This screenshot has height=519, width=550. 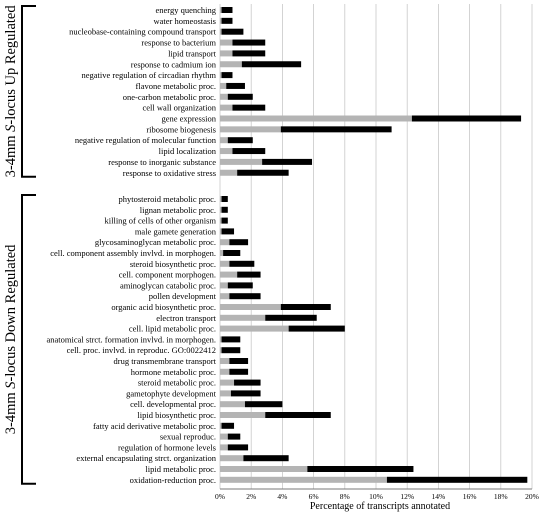 I want to click on category-label: flavone metabolic proc., so click(x=176, y=86).